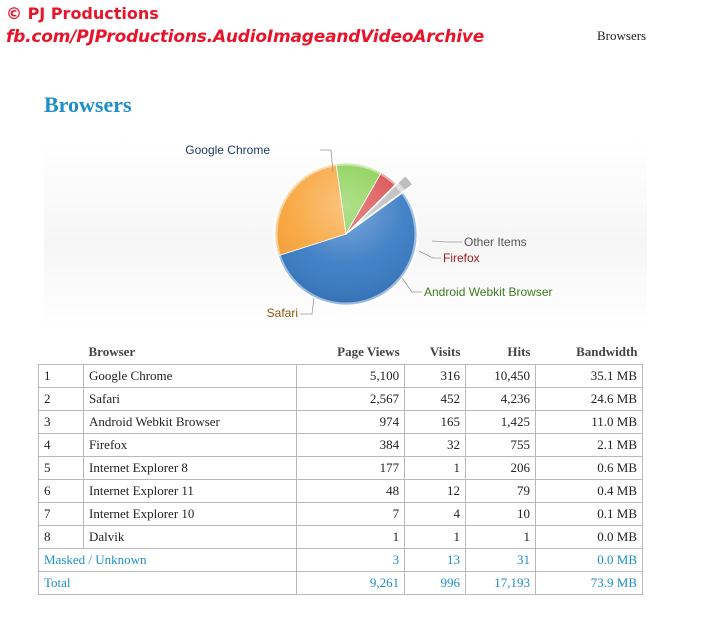 The height and width of the screenshot is (620, 706). What do you see at coordinates (589, 445) in the screenshot?
I see `row-bandwidth: 2.1 MB` at bounding box center [589, 445].